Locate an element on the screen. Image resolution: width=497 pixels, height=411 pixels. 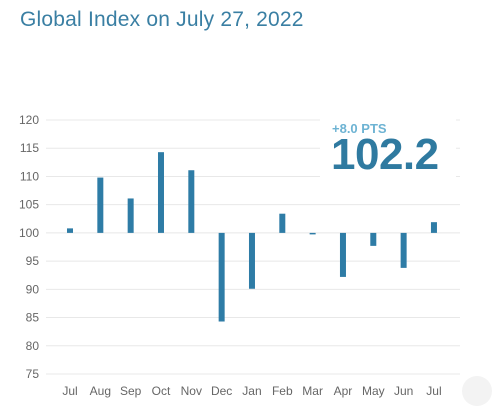
x-tick-label: Feb is located at coordinates (282, 391).